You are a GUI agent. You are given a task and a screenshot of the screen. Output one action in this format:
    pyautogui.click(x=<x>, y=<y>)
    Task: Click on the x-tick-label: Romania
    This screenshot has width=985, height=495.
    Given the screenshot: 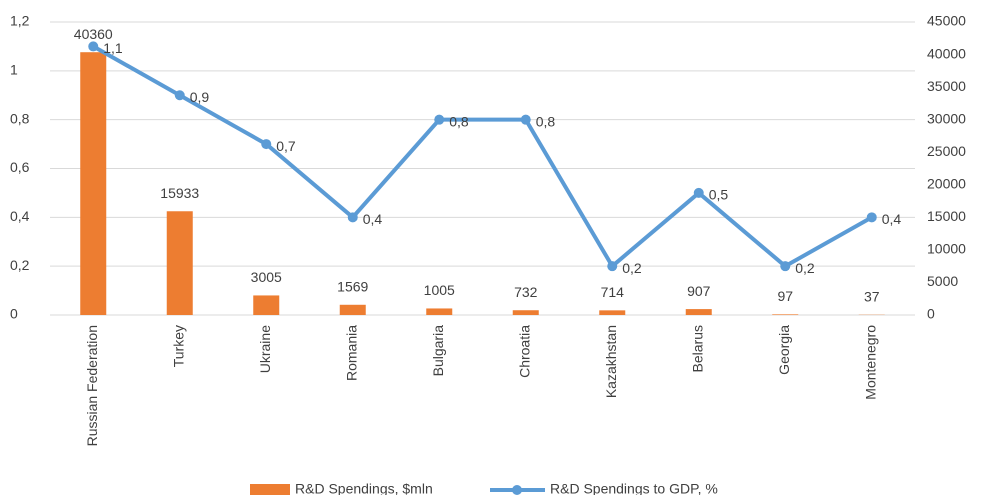 What is the action you would take?
    pyautogui.click(x=351, y=353)
    